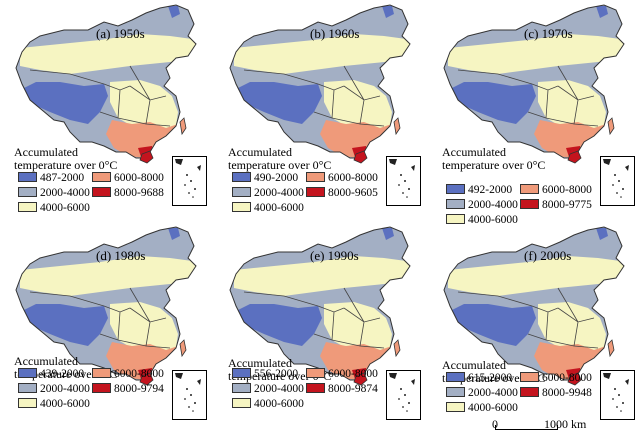 This screenshot has width=641, height=443. What do you see at coordinates (353, 193) in the screenshot?
I see `legend-label: 8000-9605` at bounding box center [353, 193].